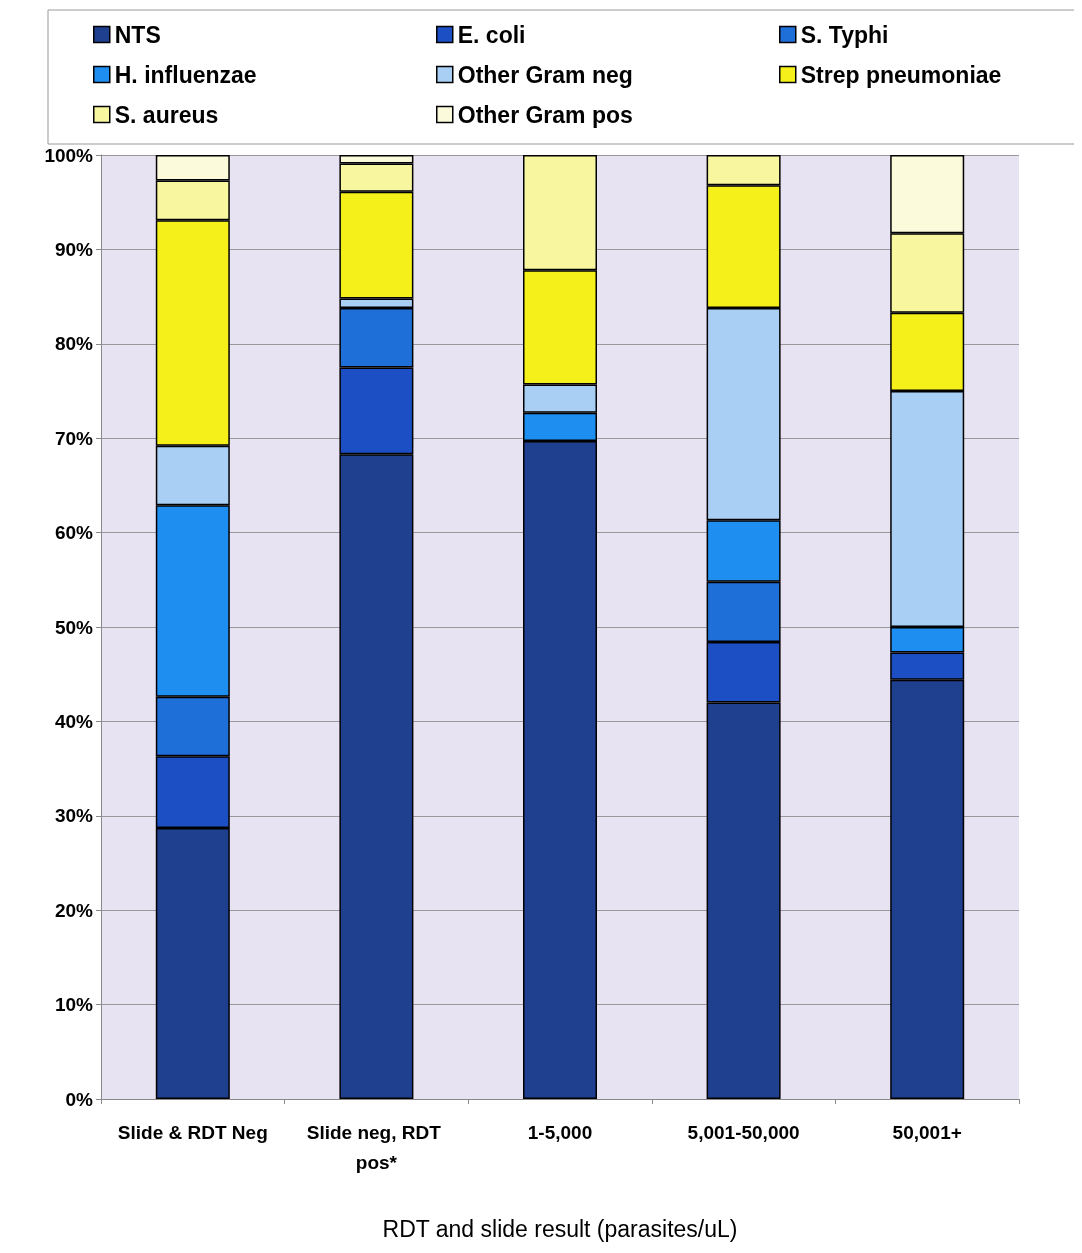 The height and width of the screenshot is (1253, 1082). What do you see at coordinates (74, 816) in the screenshot?
I see `y-tick-label: 30%` at bounding box center [74, 816].